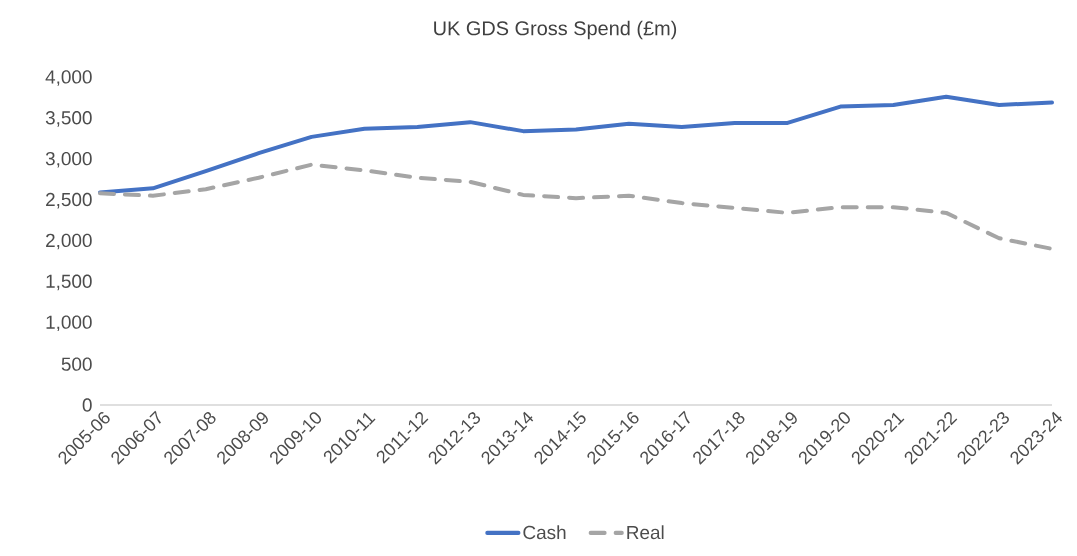 This screenshot has width=1077, height=556. Describe the element at coordinates (68, 119) in the screenshot. I see `y-tick-label: 3,500` at that location.